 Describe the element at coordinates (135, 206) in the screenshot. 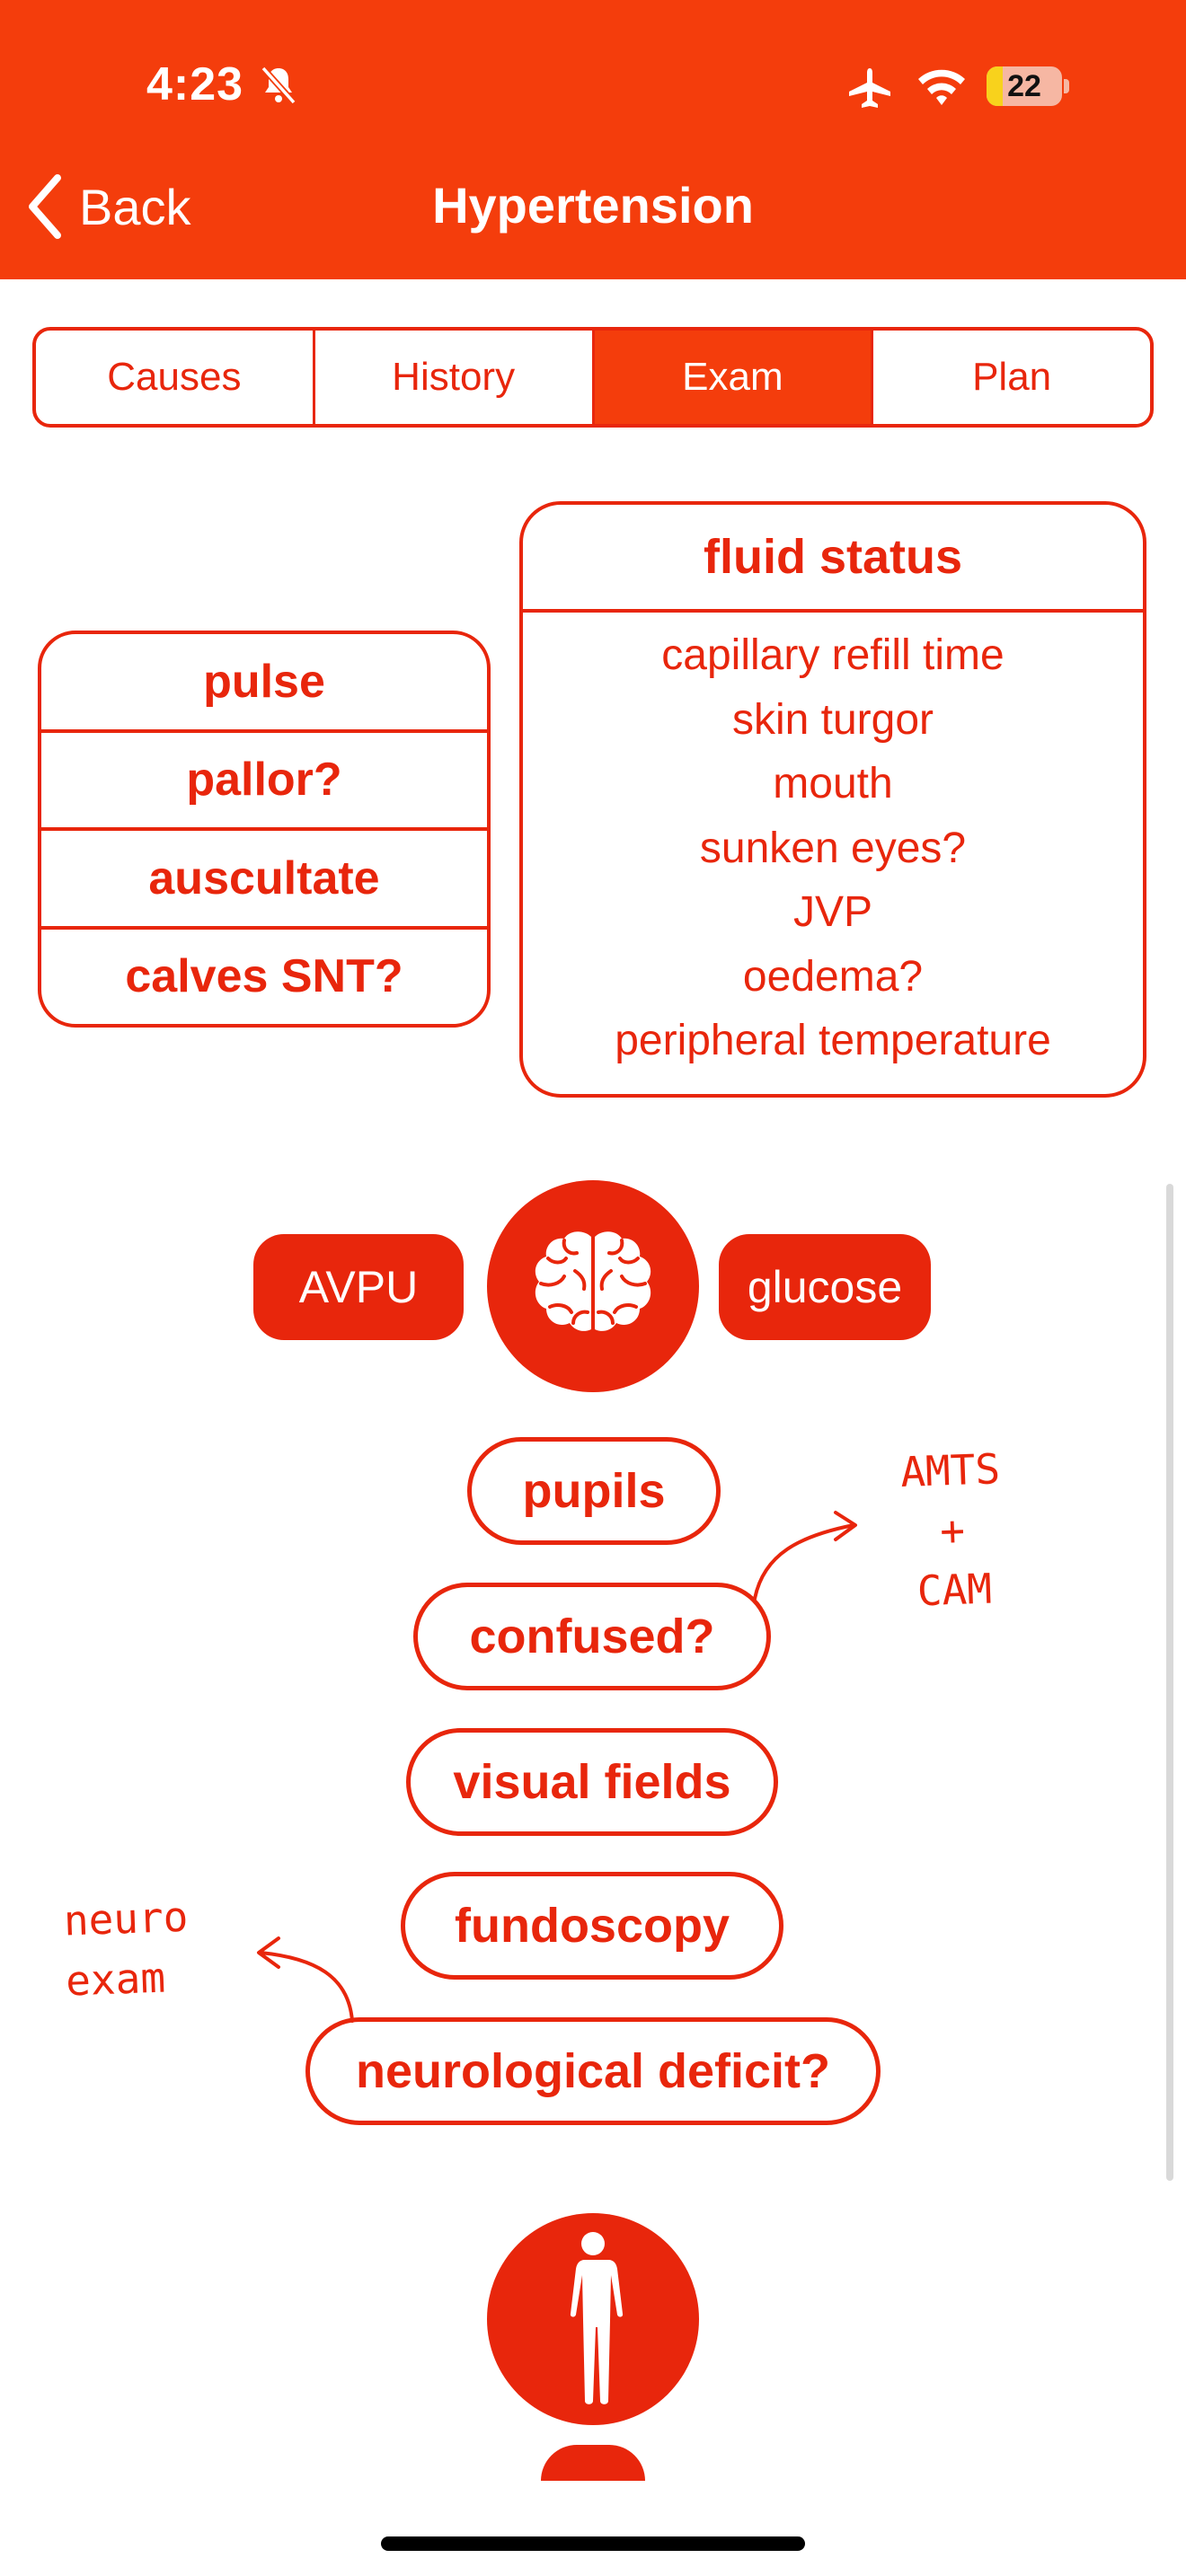

I see `back-label: Back` at that location.